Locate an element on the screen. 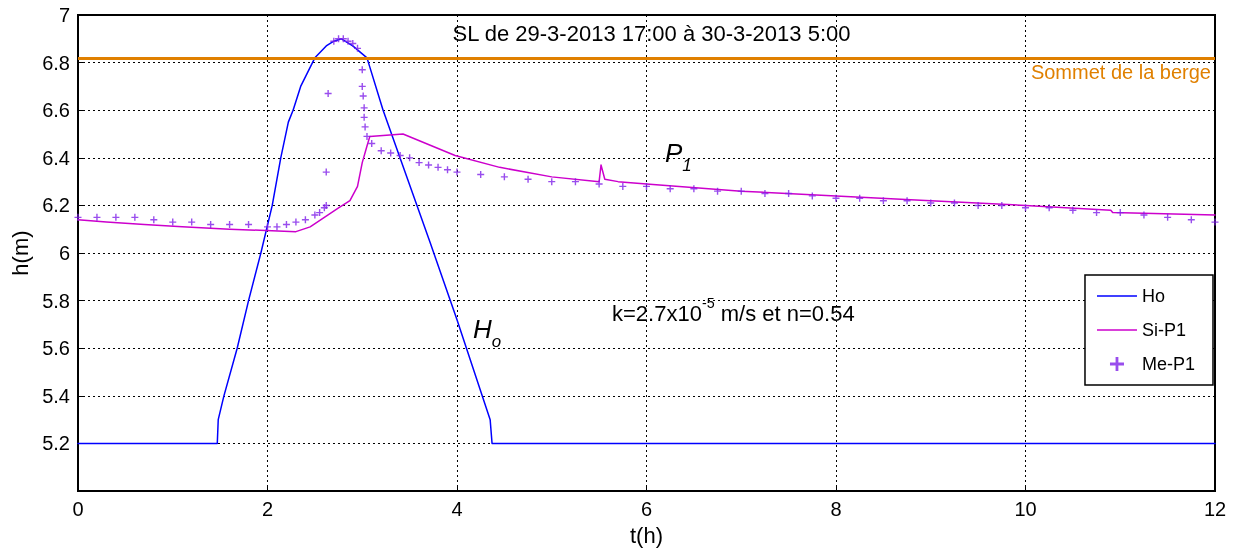 The image size is (1239, 551). x-tick-label: 10 is located at coordinates (1025, 509).